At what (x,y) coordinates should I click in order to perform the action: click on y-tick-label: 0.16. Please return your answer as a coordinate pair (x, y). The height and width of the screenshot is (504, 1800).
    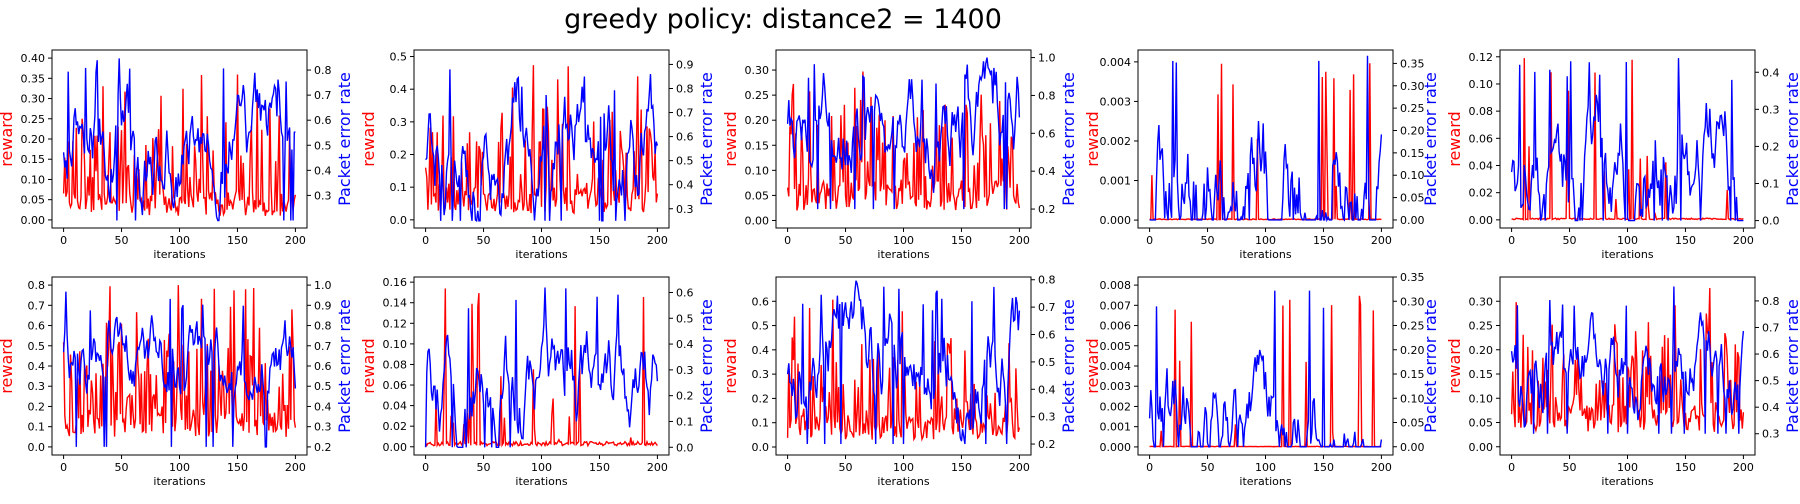
    Looking at the image, I should click on (395, 282).